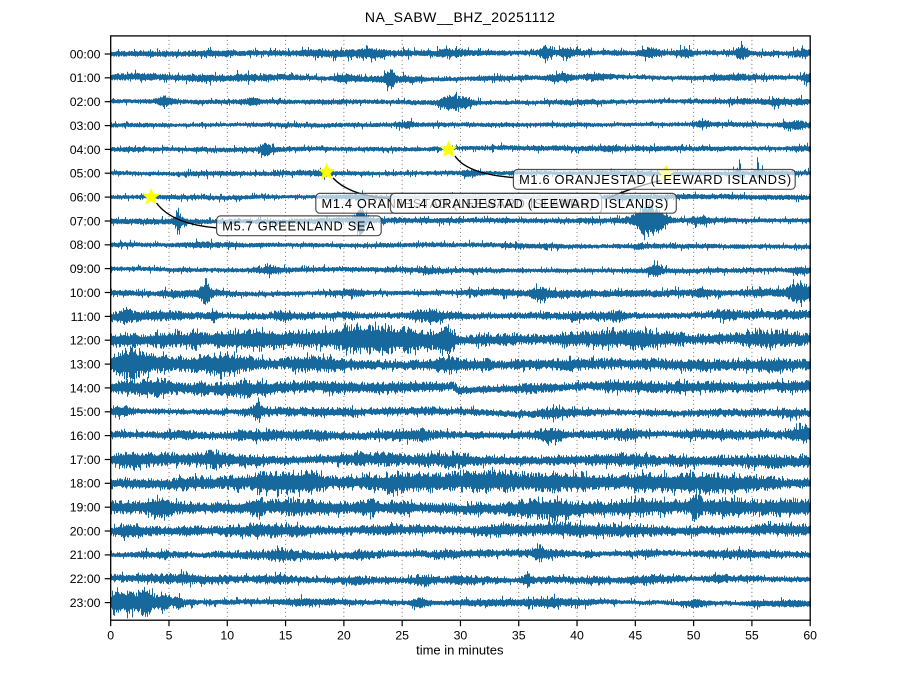 The height and width of the screenshot is (690, 919). I want to click on svg-text: 08:00, so click(85, 245).